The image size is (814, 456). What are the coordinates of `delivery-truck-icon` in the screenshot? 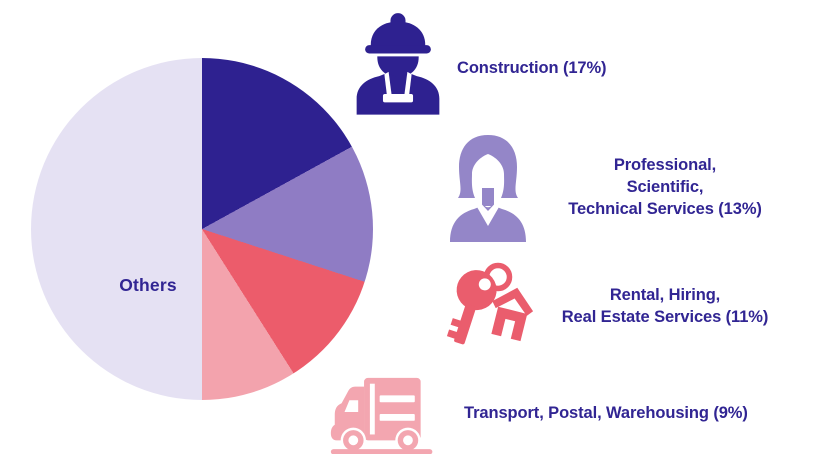 It's located at (386, 413).